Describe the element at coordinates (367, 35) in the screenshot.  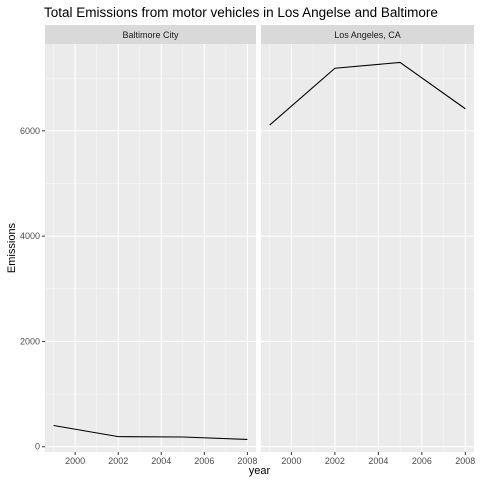
I see `facet-label-los-angeles: Los Angeles, CA` at that location.